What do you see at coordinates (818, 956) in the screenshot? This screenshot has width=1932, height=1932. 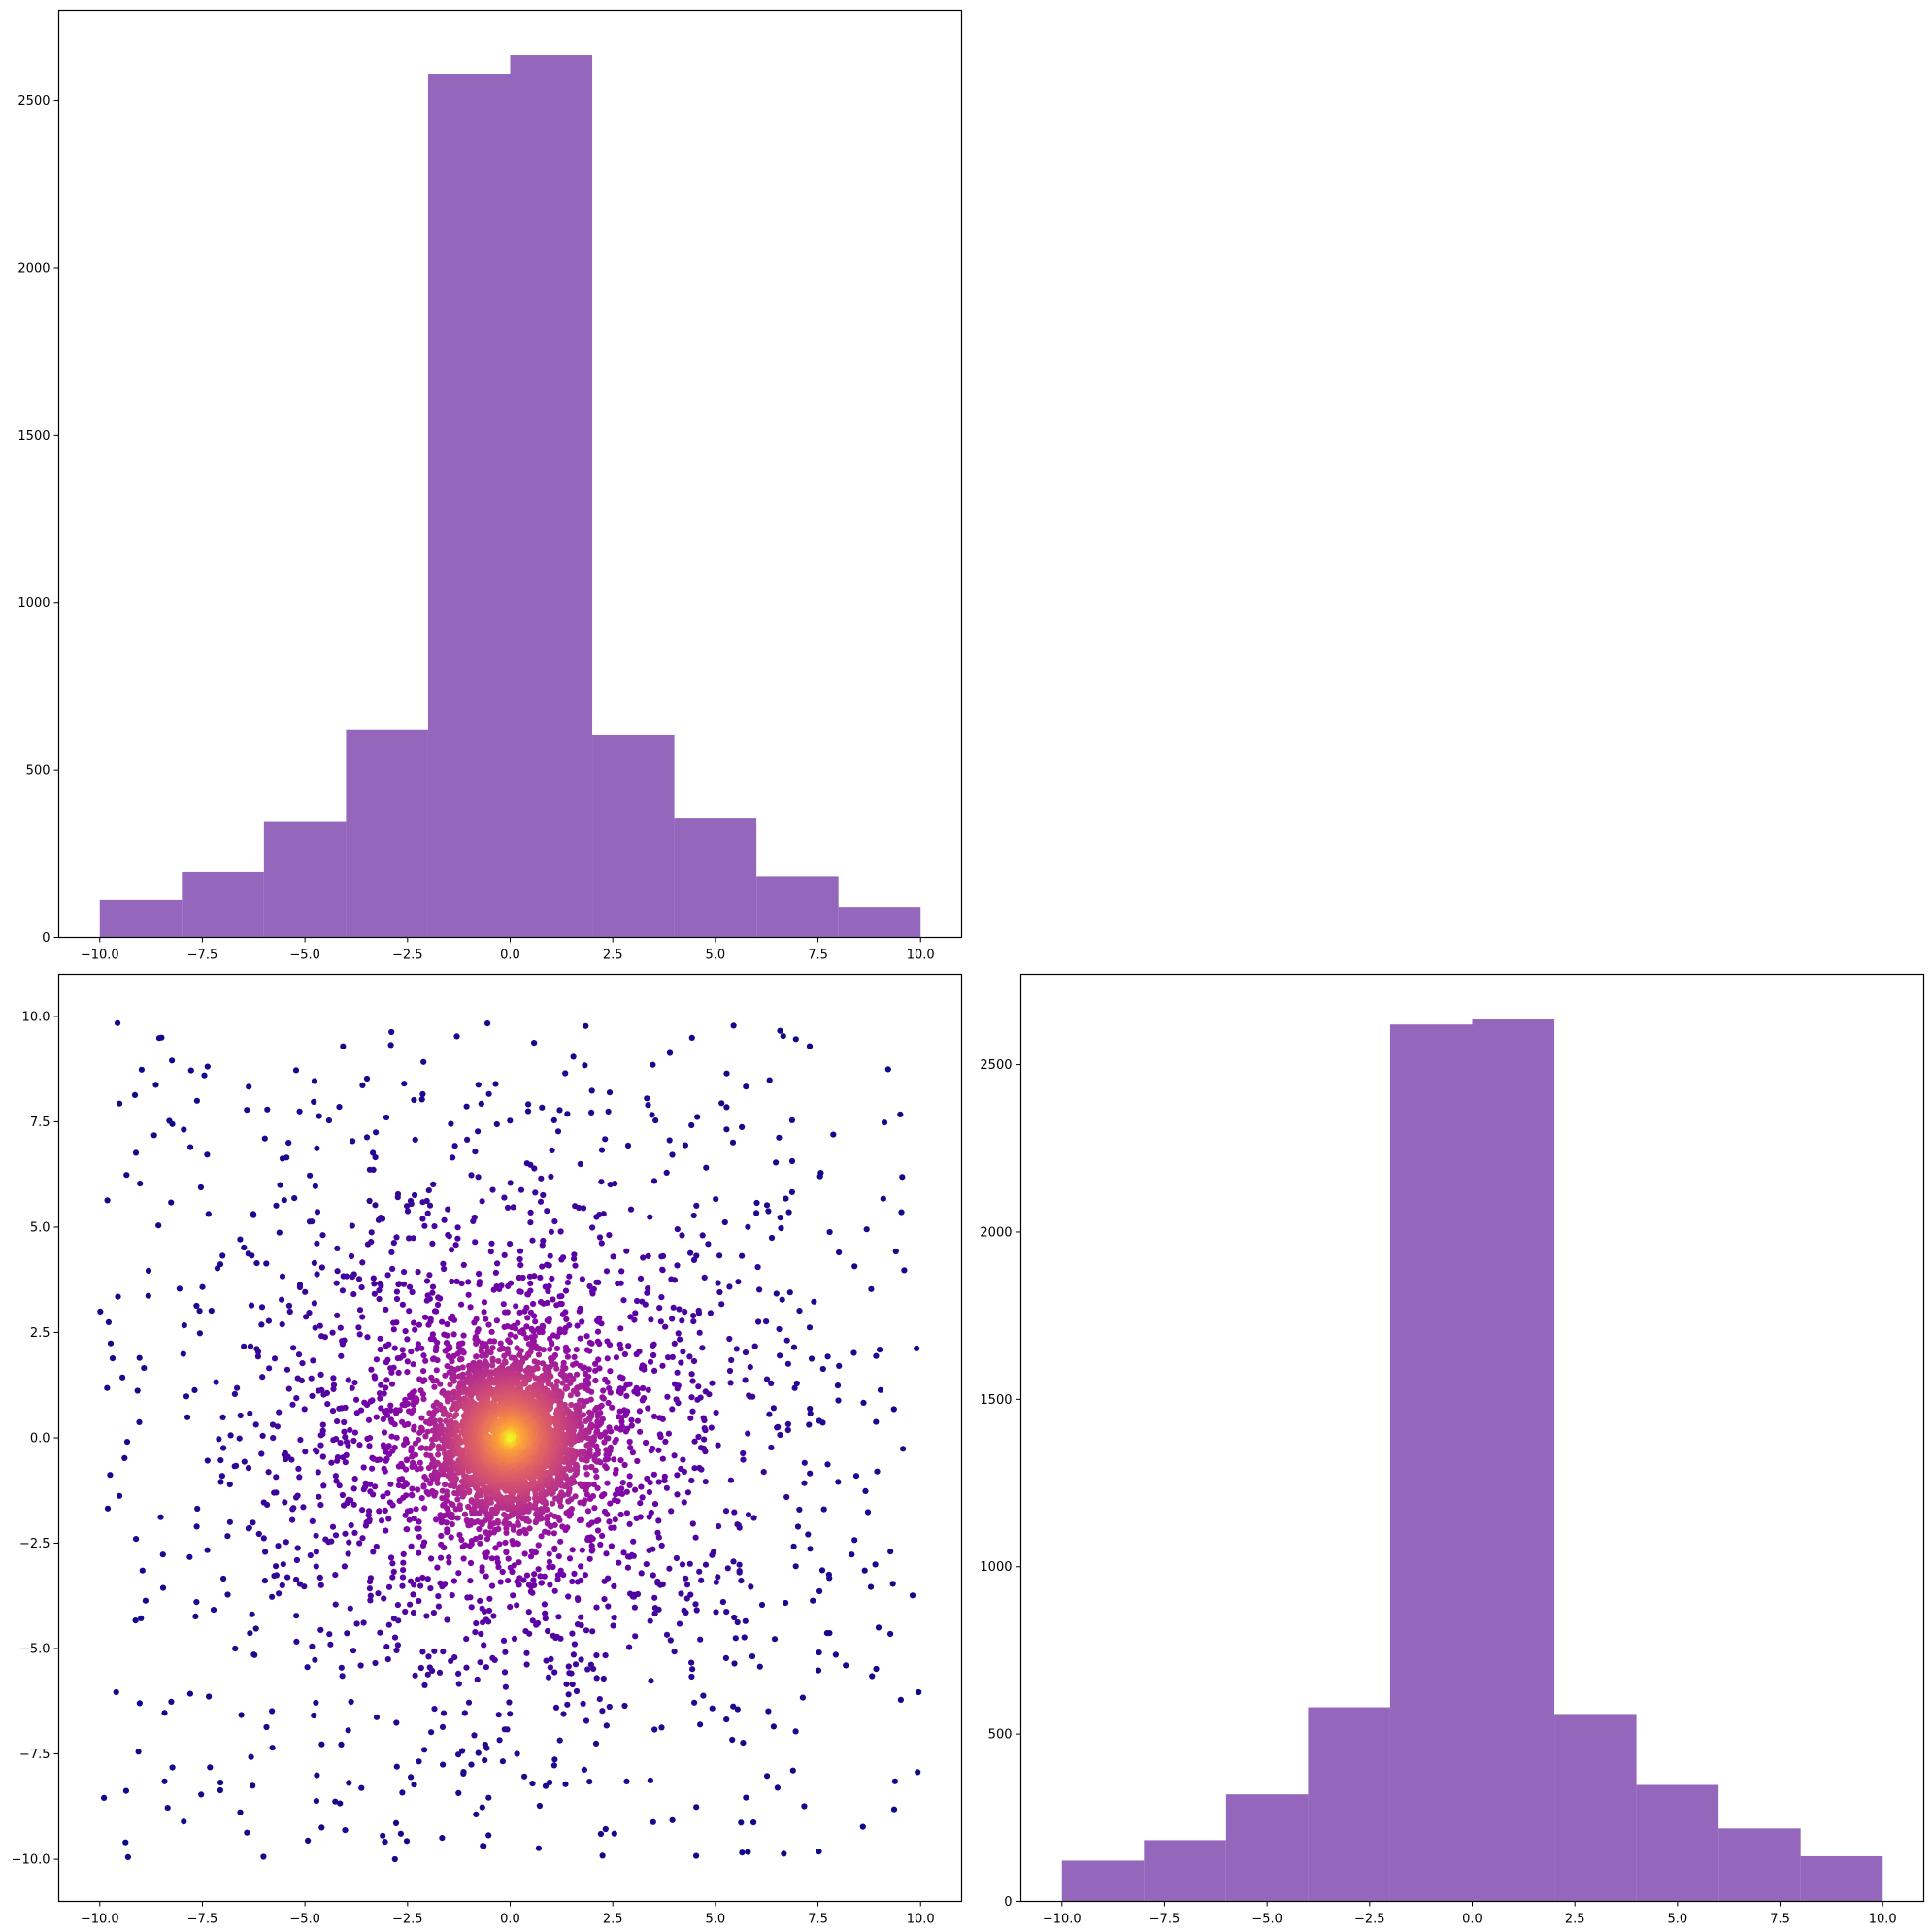 I see `top-histogram-x-tick-label: 7.5` at bounding box center [818, 956].